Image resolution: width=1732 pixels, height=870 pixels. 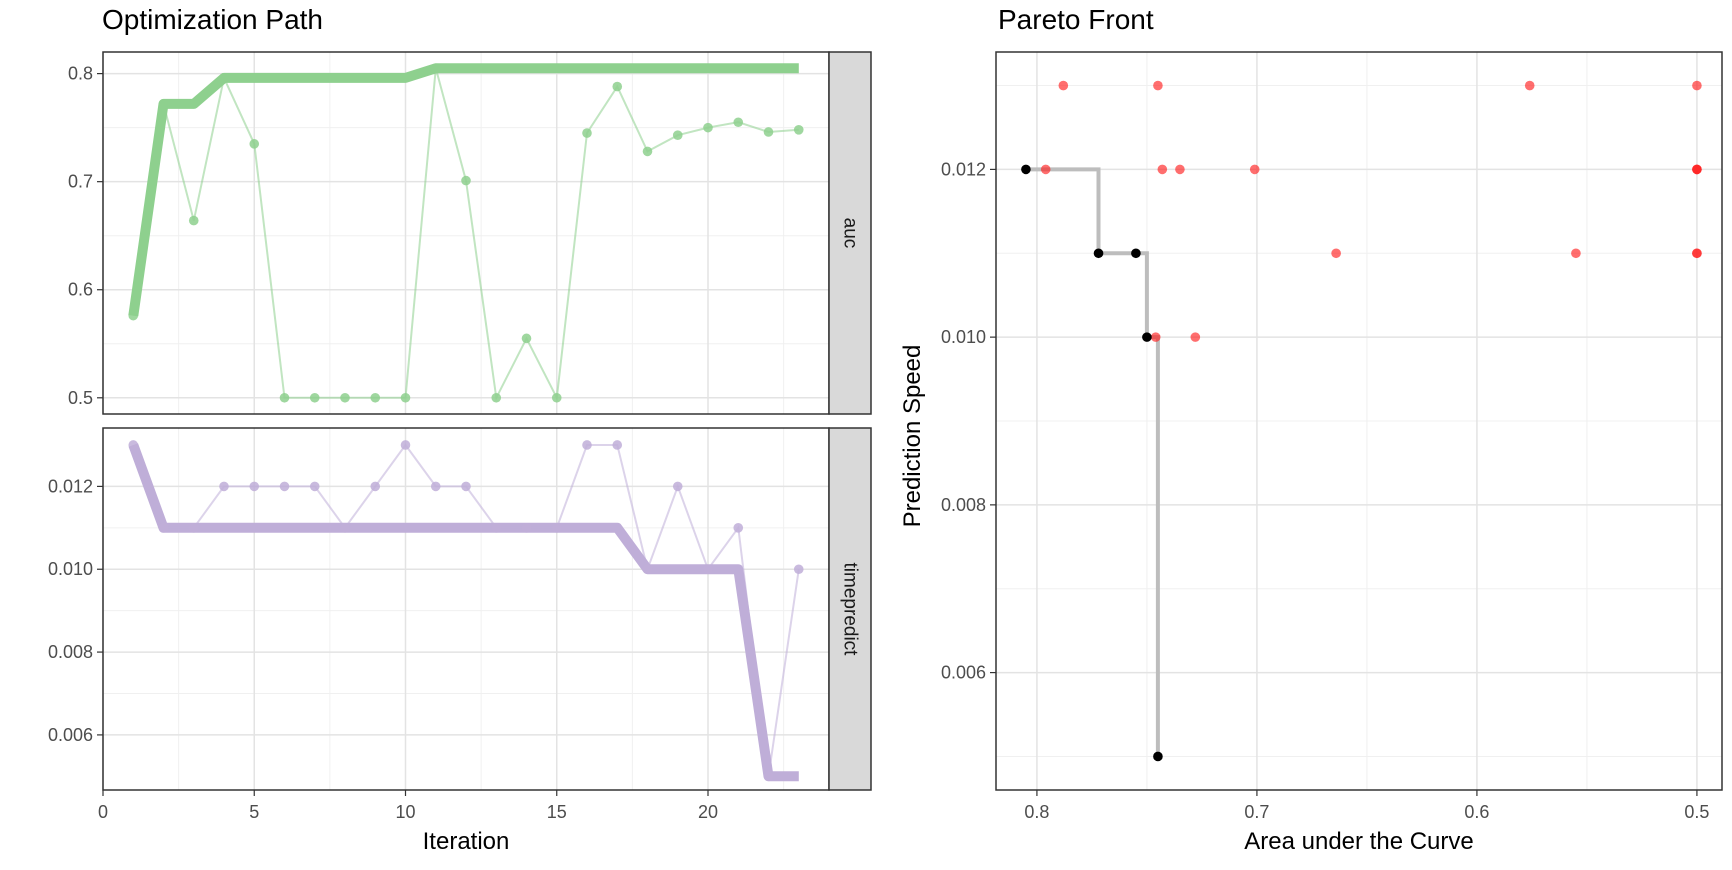 What do you see at coordinates (1036, 812) in the screenshot?
I see `x-tick-label: 0.8` at bounding box center [1036, 812].